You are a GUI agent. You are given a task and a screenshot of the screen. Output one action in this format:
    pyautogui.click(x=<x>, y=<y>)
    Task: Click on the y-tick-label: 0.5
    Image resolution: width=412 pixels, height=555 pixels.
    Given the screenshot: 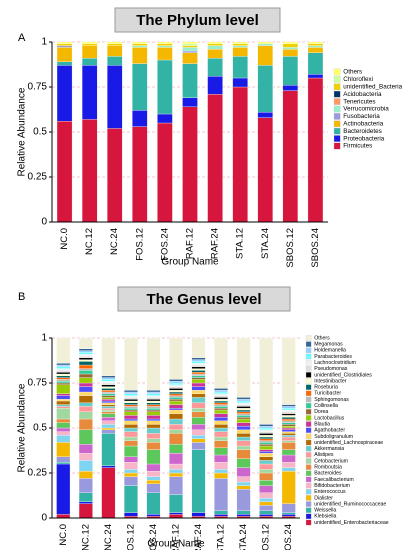 What is the action you would take?
    pyautogui.click(x=40, y=428)
    